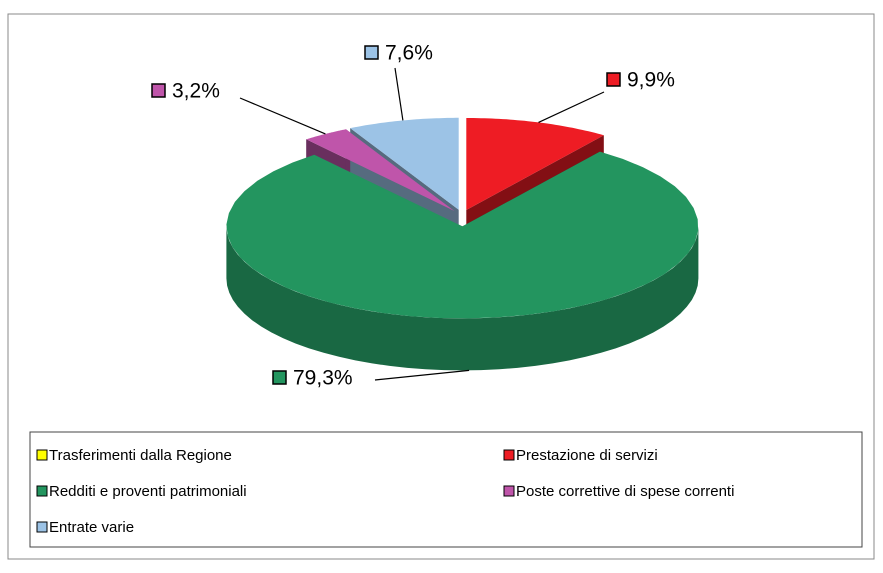 The image size is (883, 573). I want to click on legend-label: Redditi e proventi patrimoniali, so click(148, 491).